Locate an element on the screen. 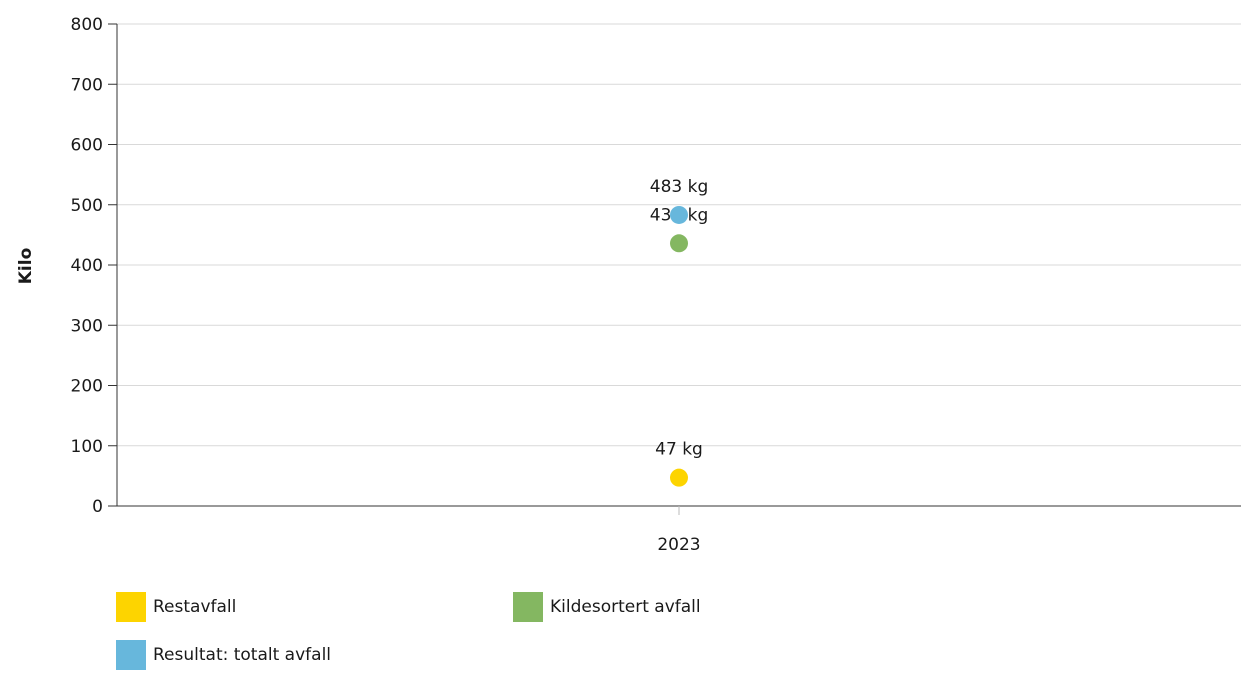 The width and height of the screenshot is (1241, 673). y-tick-label: 200 is located at coordinates (87, 387).